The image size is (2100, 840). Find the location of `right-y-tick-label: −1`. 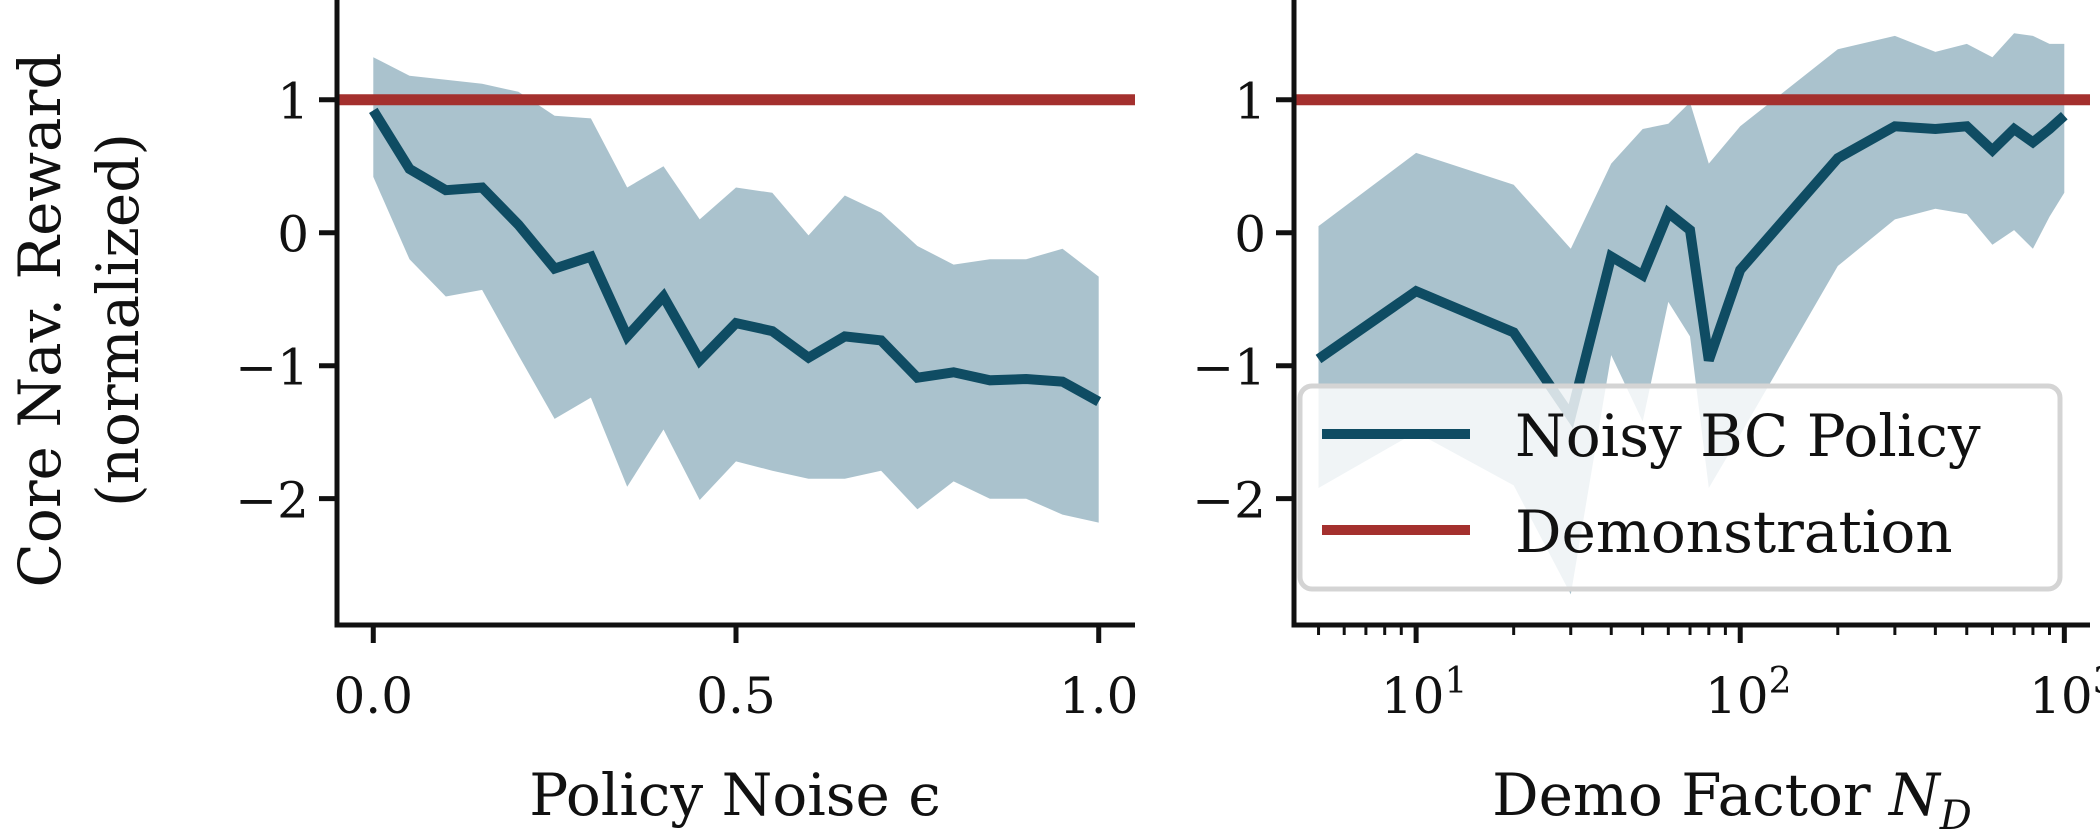

right-y-tick-label: −1 is located at coordinates (1229, 368).